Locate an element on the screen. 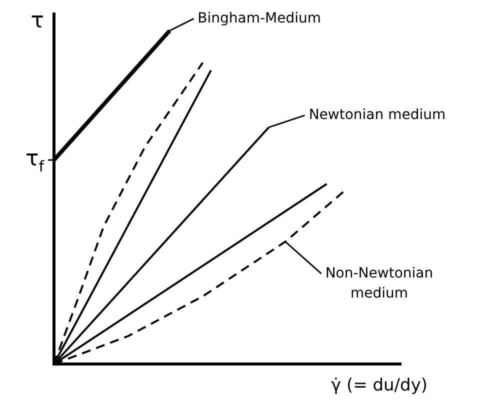 The height and width of the screenshot is (402, 487). annotation: Non-Newtonian medium is located at coordinates (379, 283).